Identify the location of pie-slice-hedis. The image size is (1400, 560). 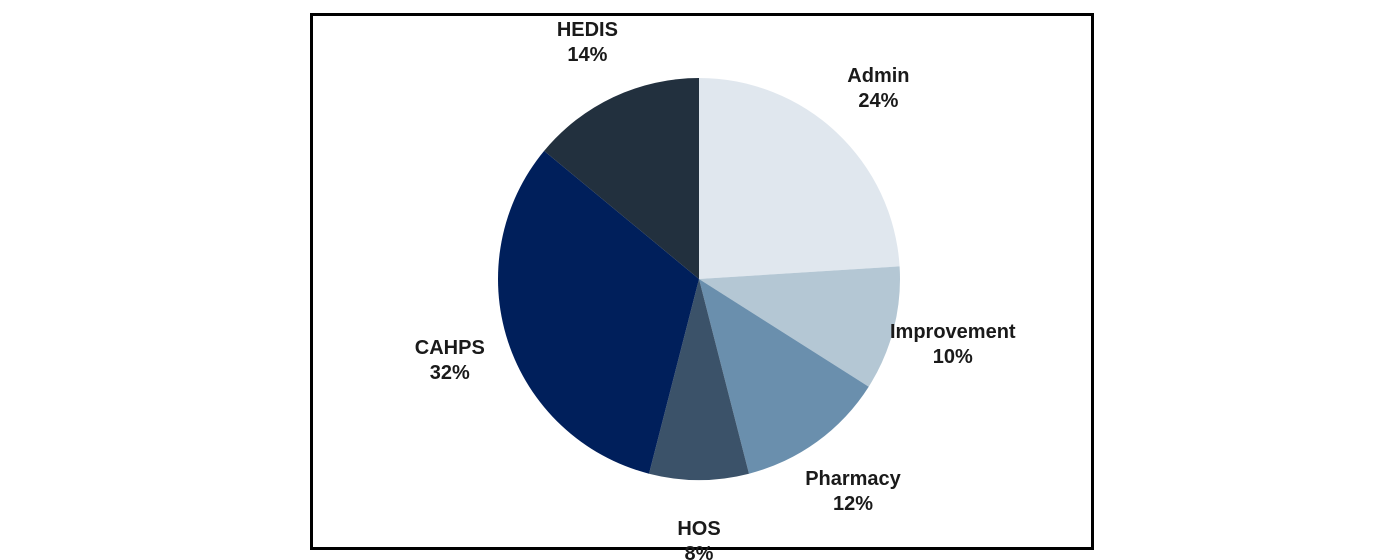
(621, 178).